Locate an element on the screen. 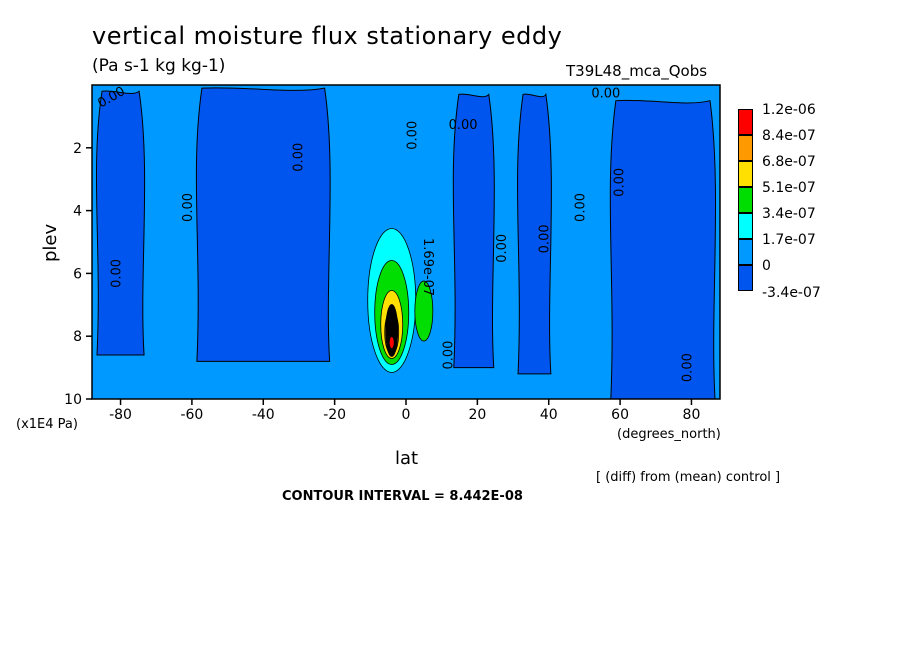  contour-label-7: 0.00 is located at coordinates (502, 248).